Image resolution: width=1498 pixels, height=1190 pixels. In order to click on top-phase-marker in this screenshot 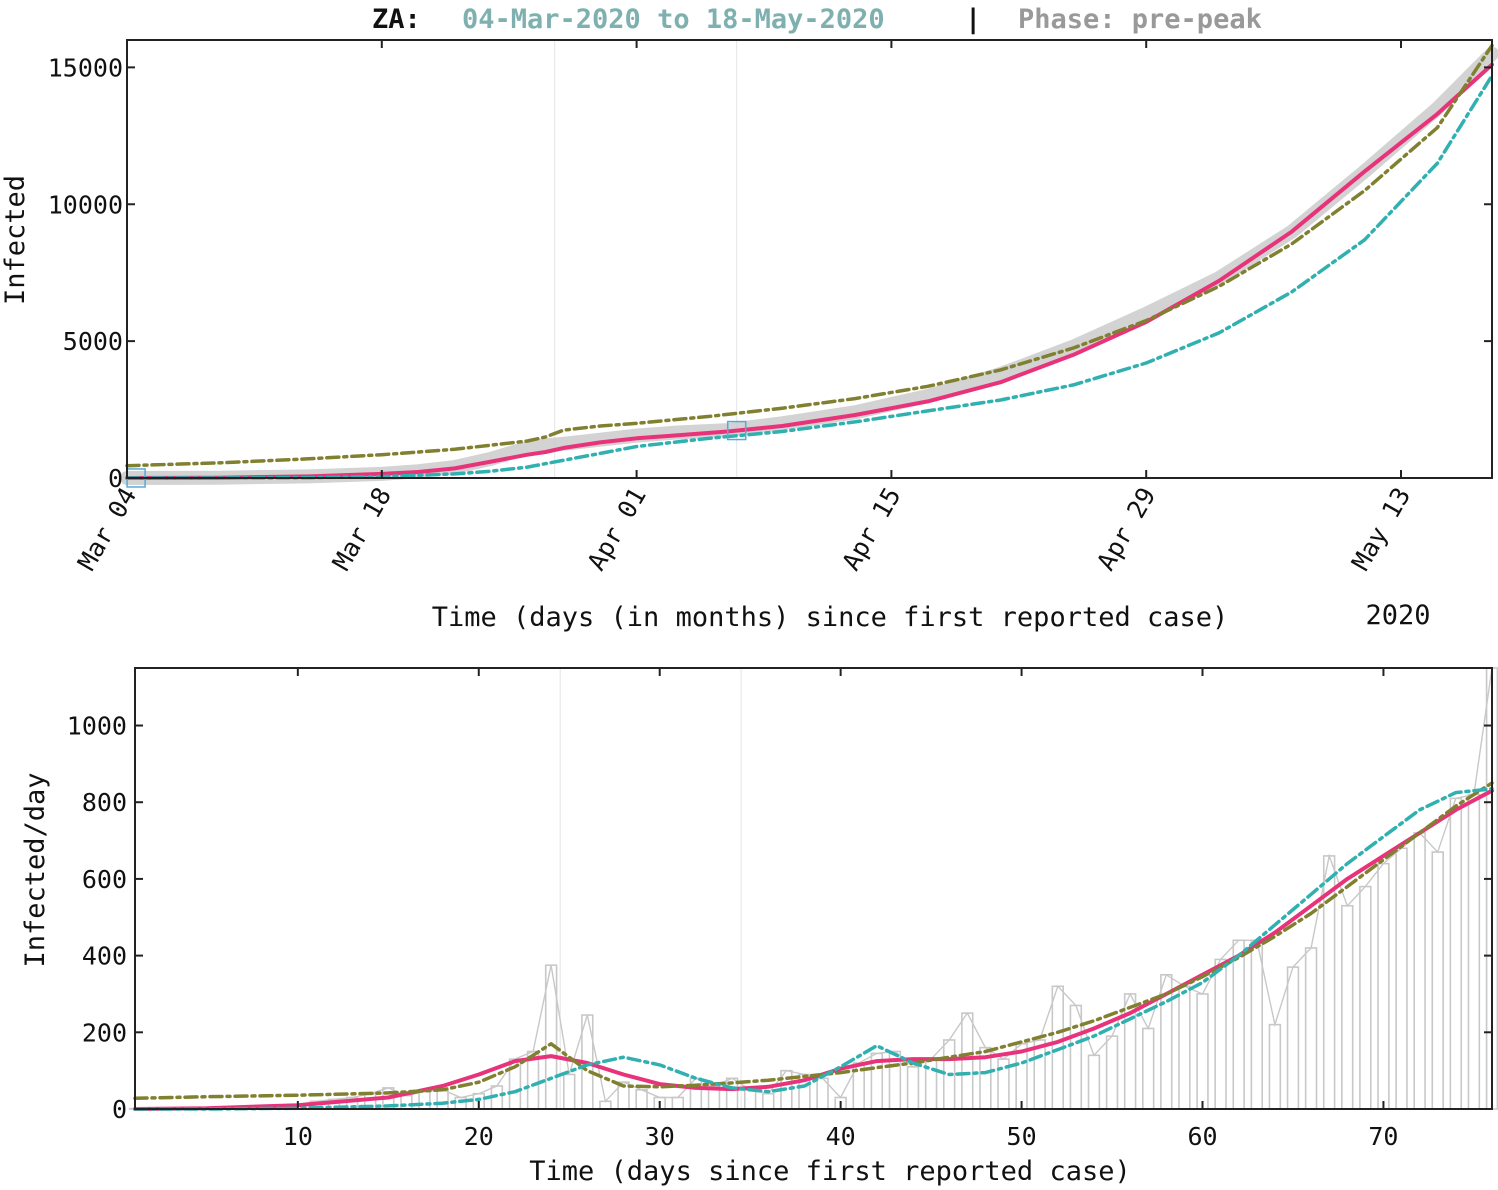, I will do `click(736, 430)`.